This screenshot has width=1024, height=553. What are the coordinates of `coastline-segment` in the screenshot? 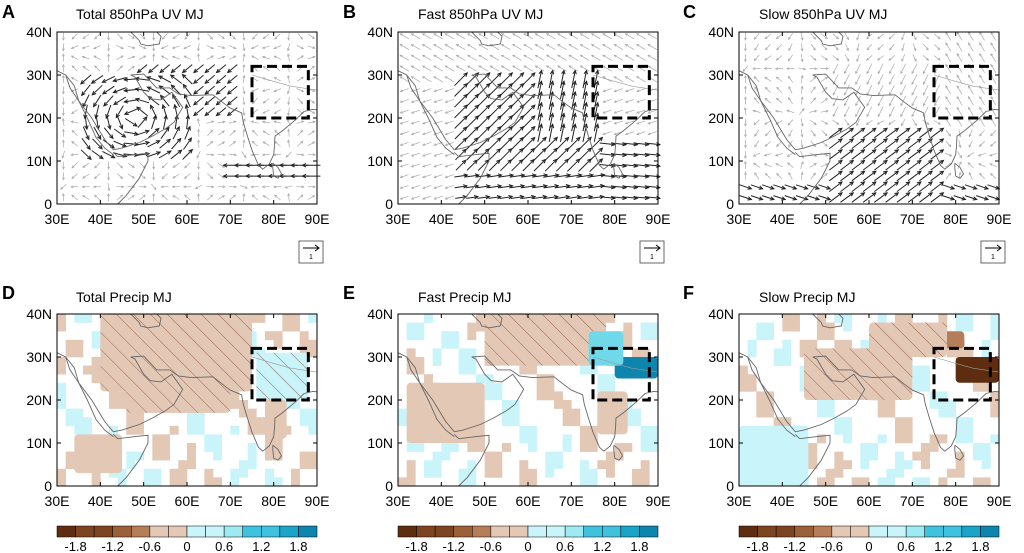 It's located at (461, 110).